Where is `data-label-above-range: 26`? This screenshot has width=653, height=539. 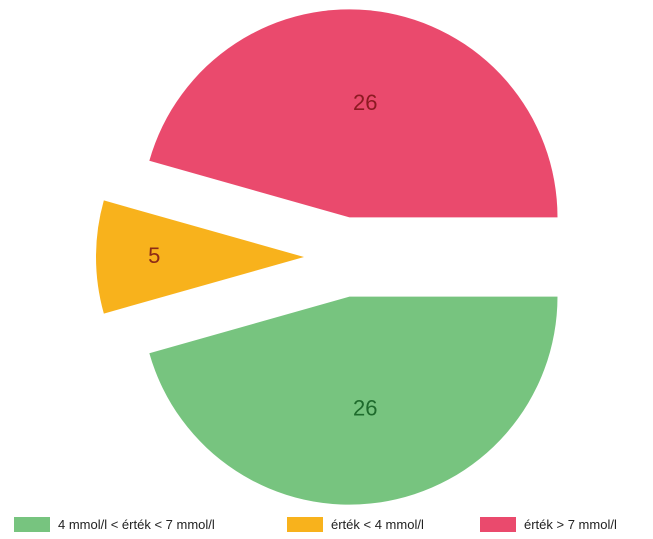 data-label-above-range: 26 is located at coordinates (365, 102).